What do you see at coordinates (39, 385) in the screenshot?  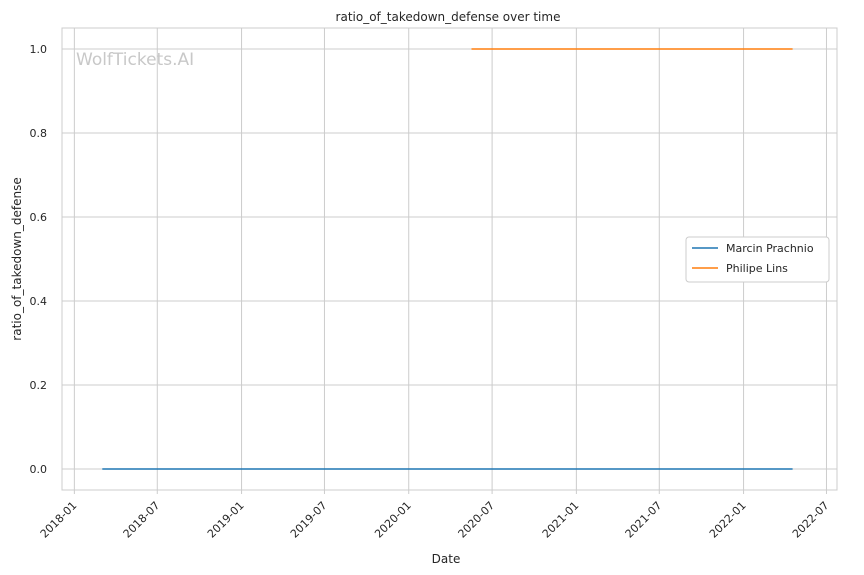 I see `y-tick-label: 0.2` at bounding box center [39, 385].